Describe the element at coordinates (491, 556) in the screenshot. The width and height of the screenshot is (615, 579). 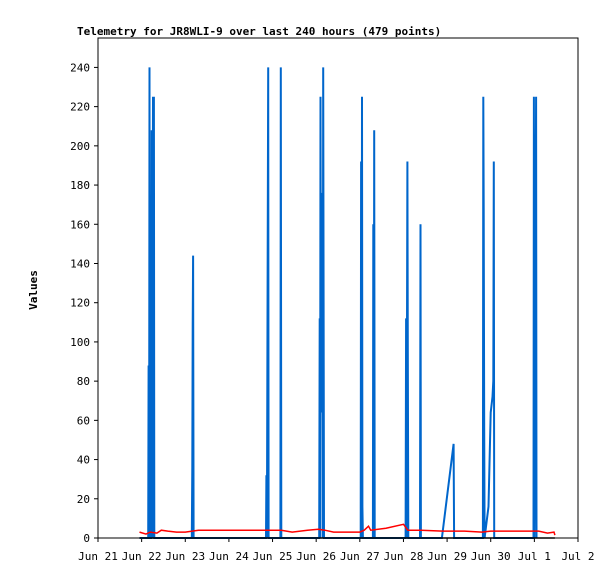
I see `x-tick-label: Jun 30` at that location.